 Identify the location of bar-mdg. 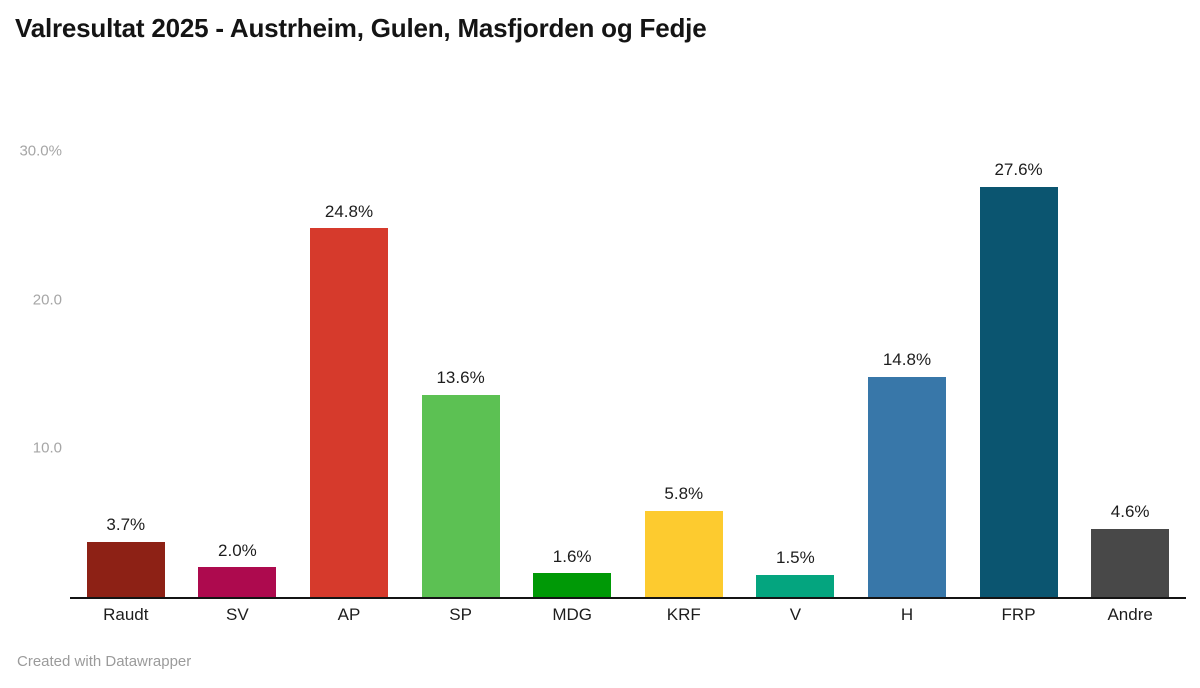
(572, 585).